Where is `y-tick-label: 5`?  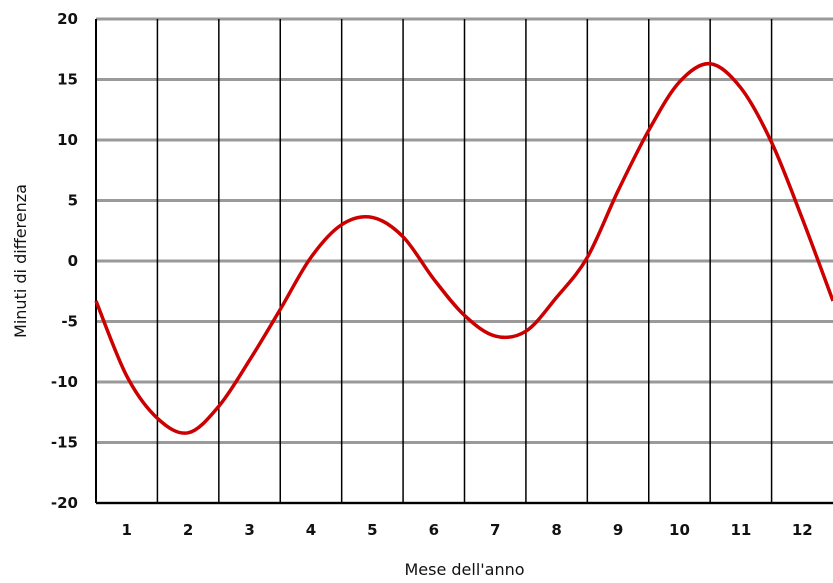
y-tick-label: 5 is located at coordinates (73, 201).